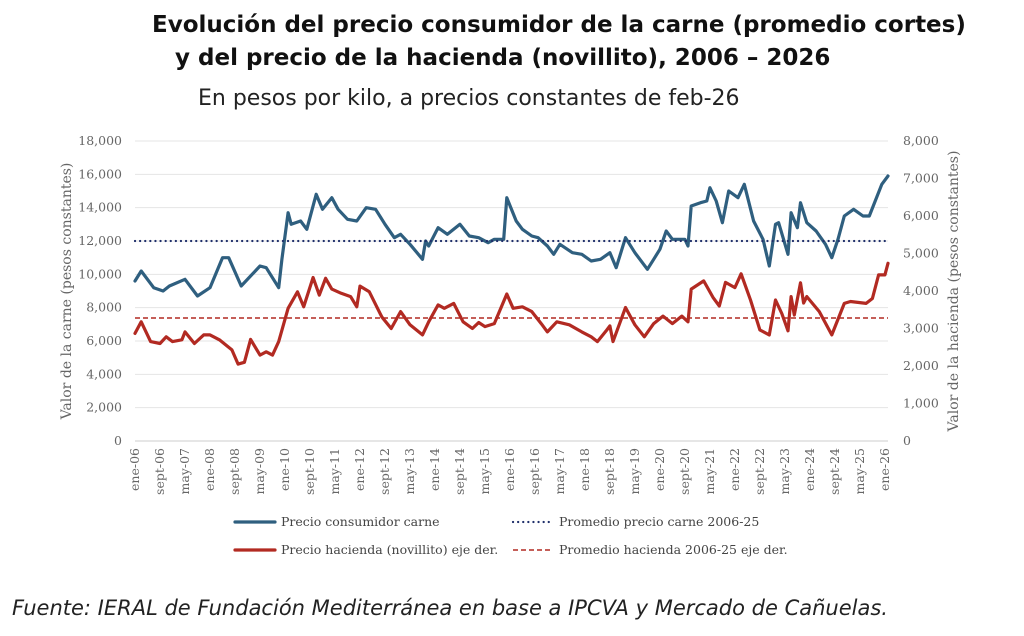 This screenshot has height=636, width=1024. I want to click on y-axis-label: Valor de la carne (pesos constantes), so click(67, 292).